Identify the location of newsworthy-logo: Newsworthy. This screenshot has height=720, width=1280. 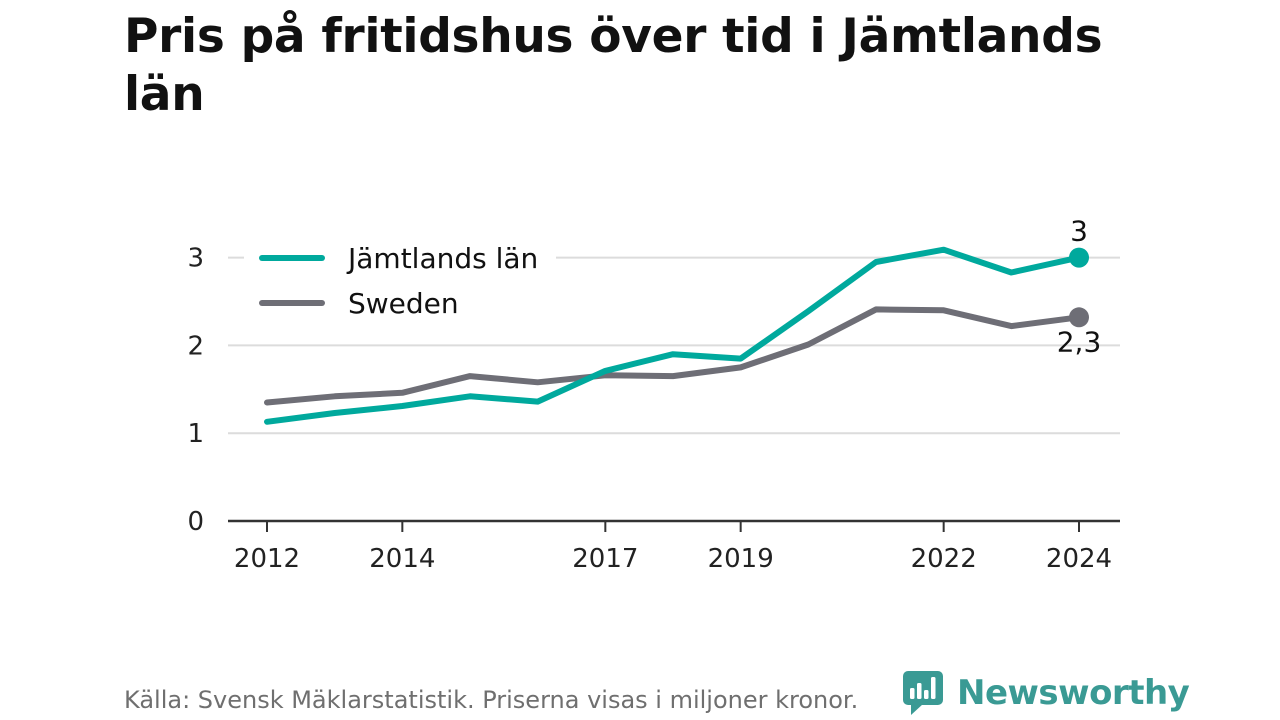
(1046, 693).